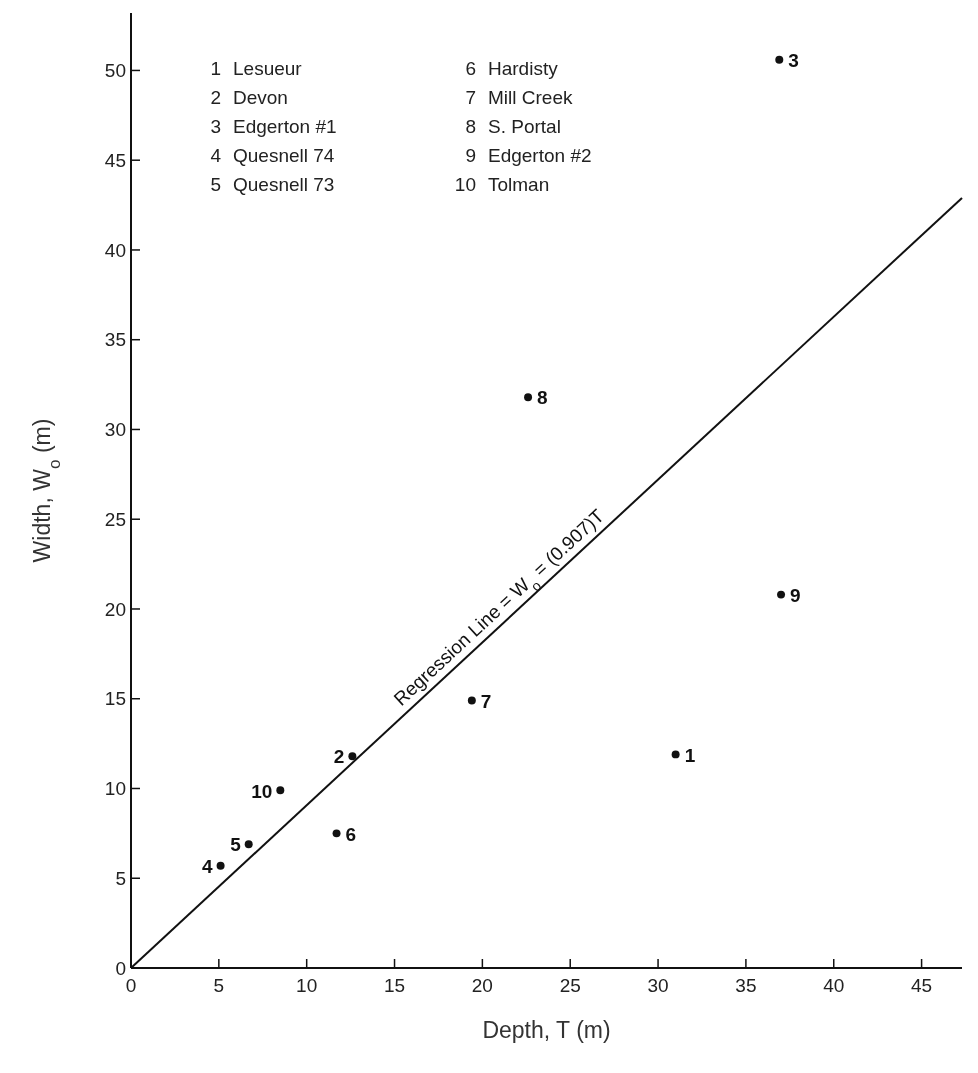 Image resolution: width=978 pixels, height=1073 pixels. What do you see at coordinates (219, 985) in the screenshot?
I see `x-tick-label: 5` at bounding box center [219, 985].